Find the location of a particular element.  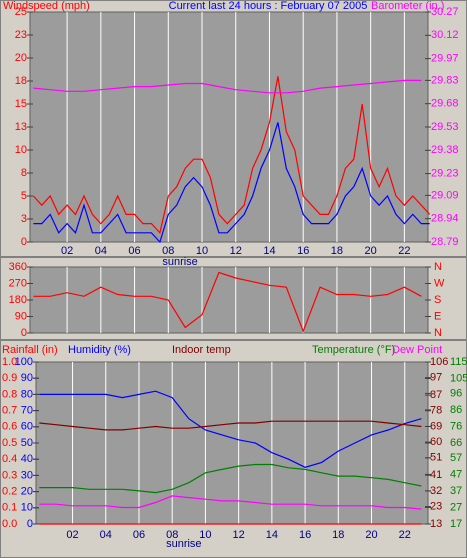

chart-title: Current last 24 hours : February 07 2005 is located at coordinates (268, 6).